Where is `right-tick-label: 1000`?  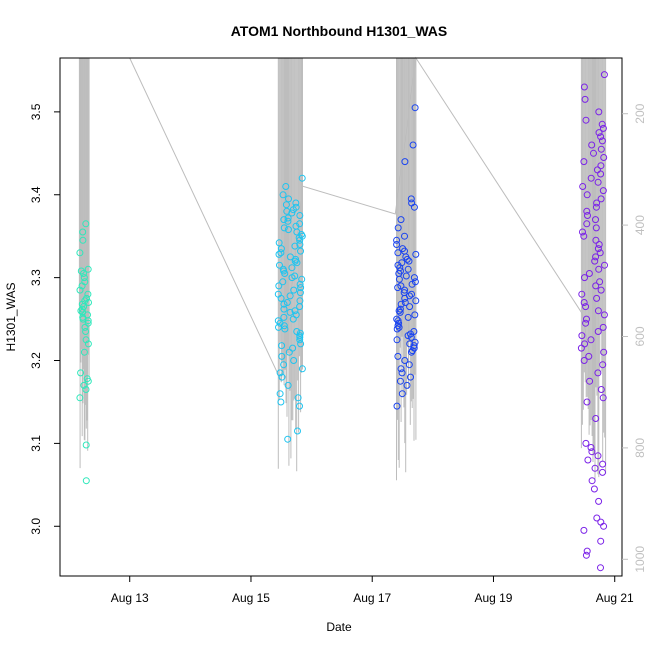
right-tick-label: 1000 is located at coordinates (640, 559).